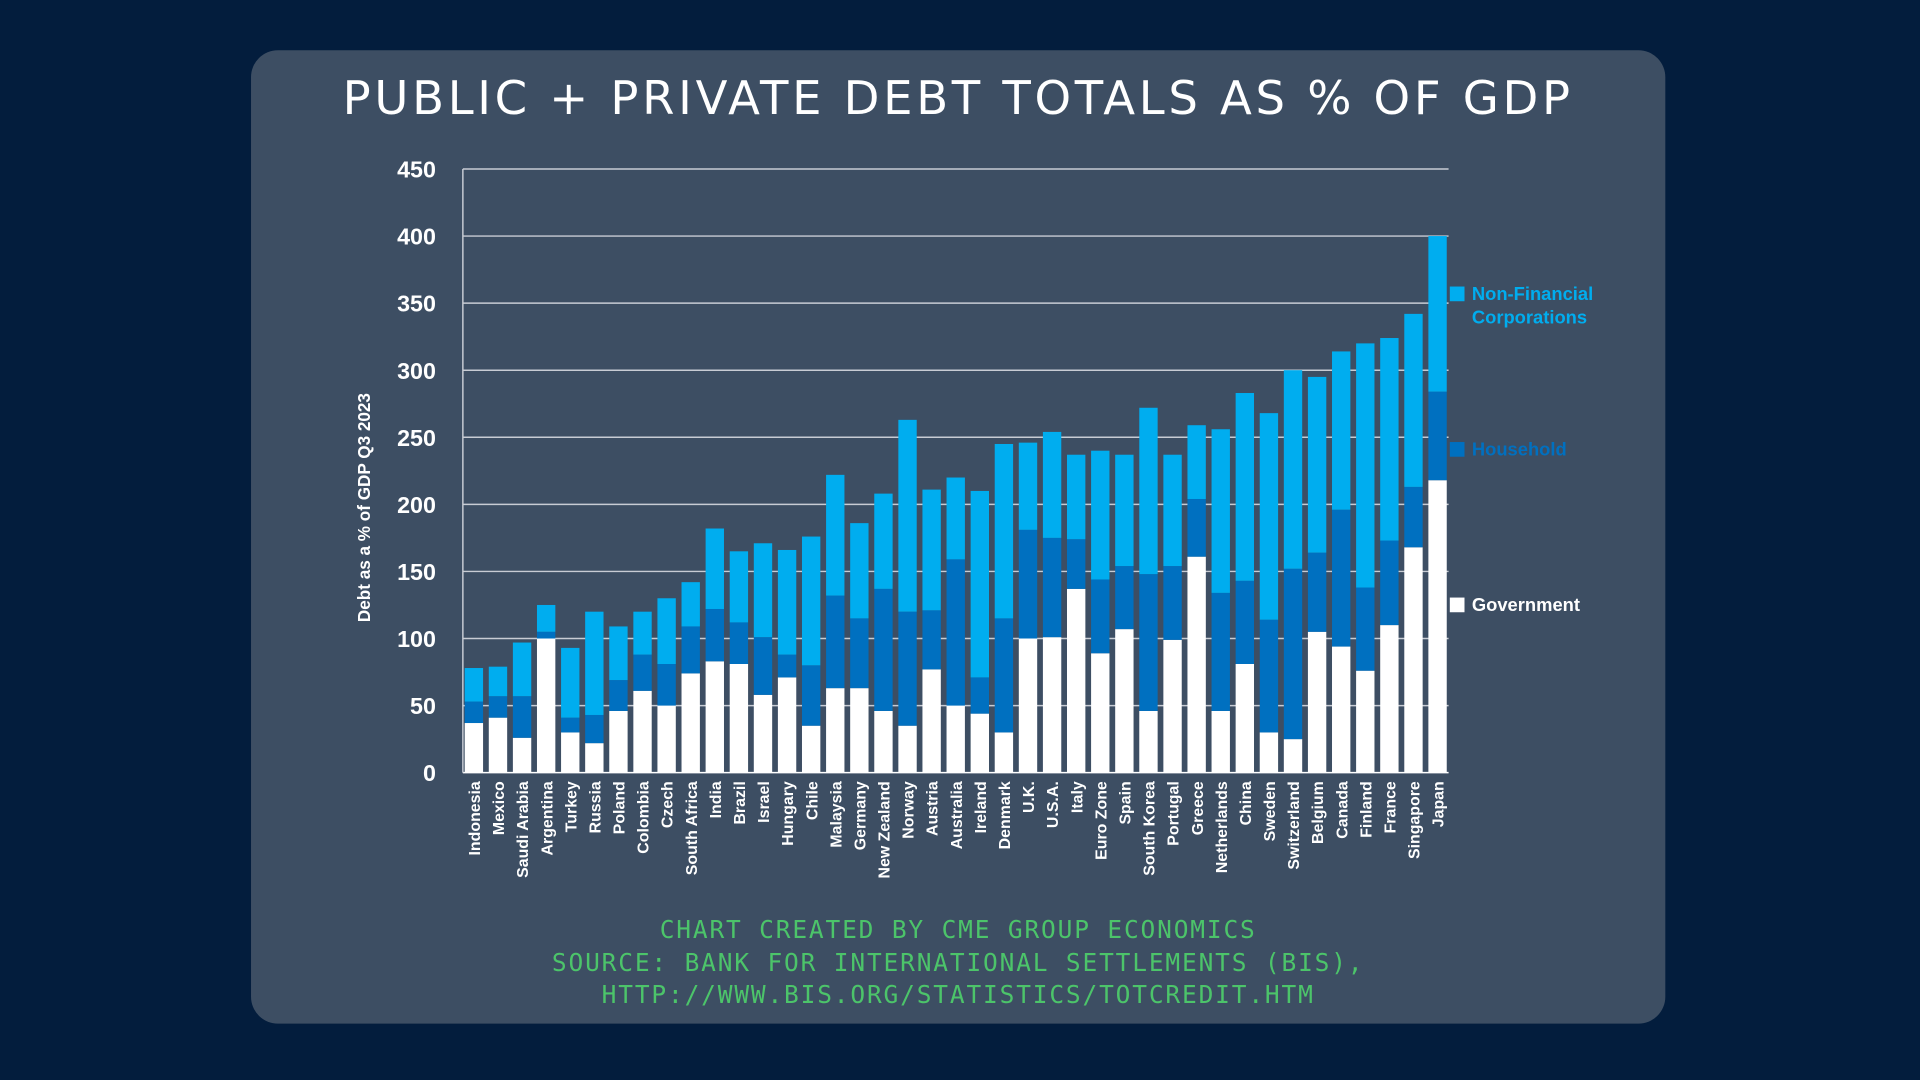 The width and height of the screenshot is (1920, 1080). What do you see at coordinates (1005, 815) in the screenshot?
I see `x-tick-label: Denmark` at bounding box center [1005, 815].